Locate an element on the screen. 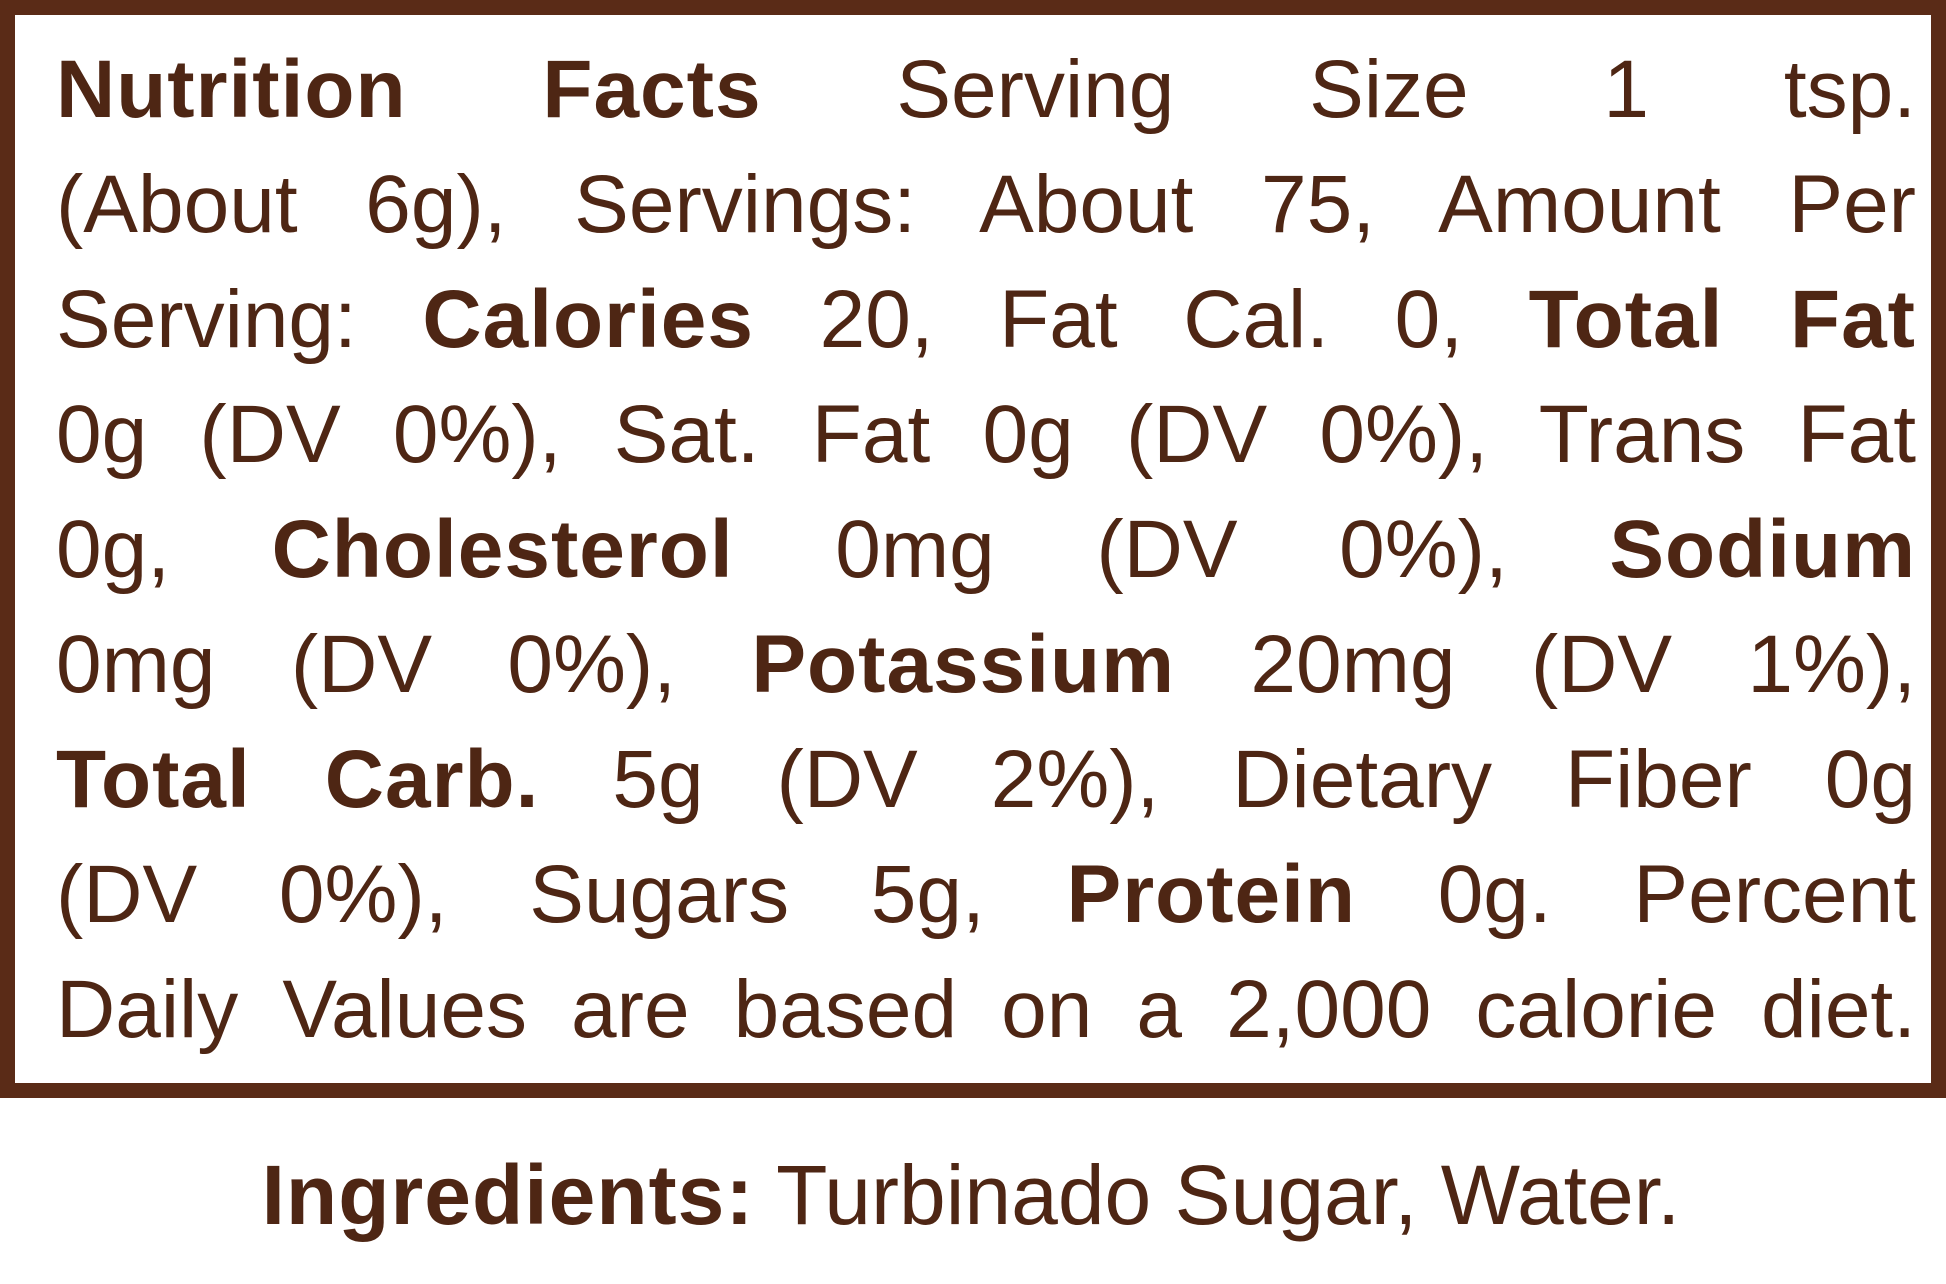 This screenshot has height=1284, width=1946. bold-text: Calories is located at coordinates (588, 319).